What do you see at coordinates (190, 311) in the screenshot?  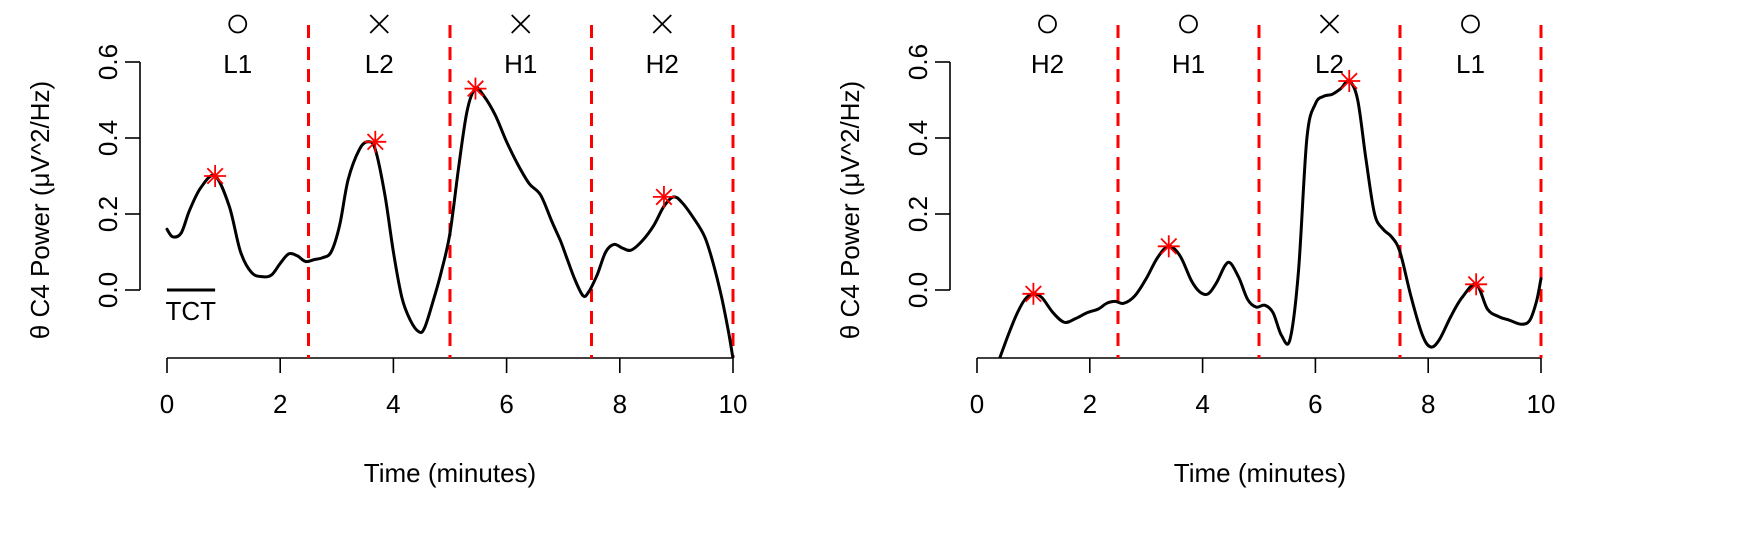 I see `tct-label: TCT` at bounding box center [190, 311].